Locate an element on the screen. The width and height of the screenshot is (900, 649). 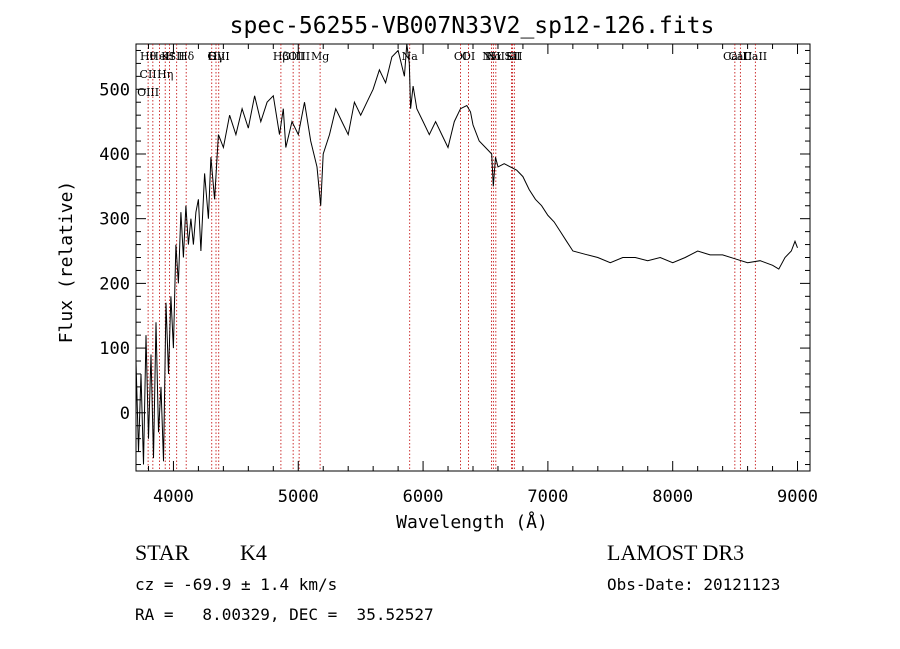
y-tick-label-1: 100 is located at coordinates (114, 349).